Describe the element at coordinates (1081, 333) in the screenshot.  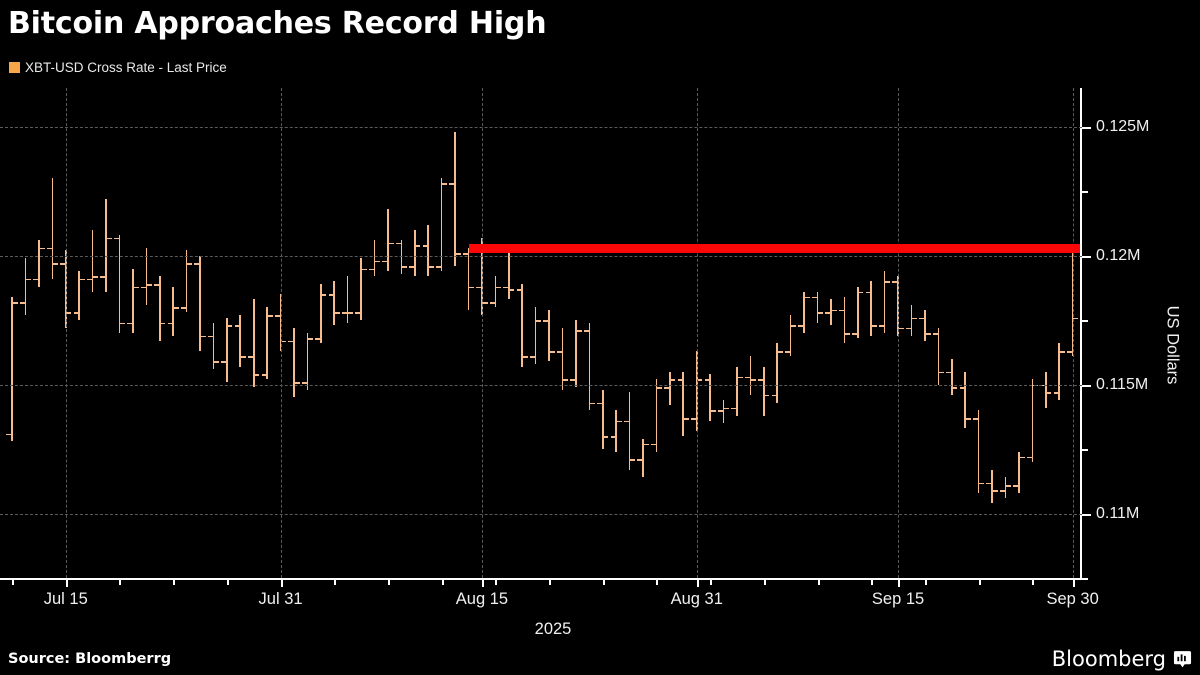
I see `y-axis-spine` at that location.